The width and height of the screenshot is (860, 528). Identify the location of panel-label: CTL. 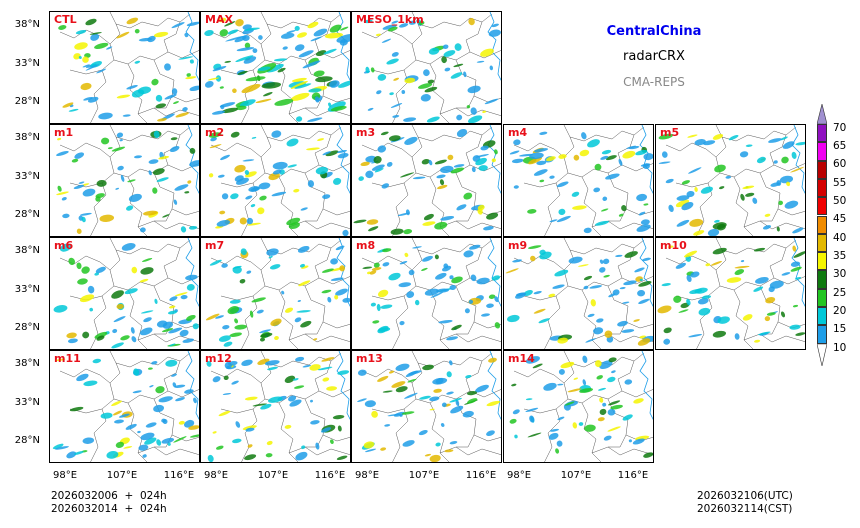
(65, 19).